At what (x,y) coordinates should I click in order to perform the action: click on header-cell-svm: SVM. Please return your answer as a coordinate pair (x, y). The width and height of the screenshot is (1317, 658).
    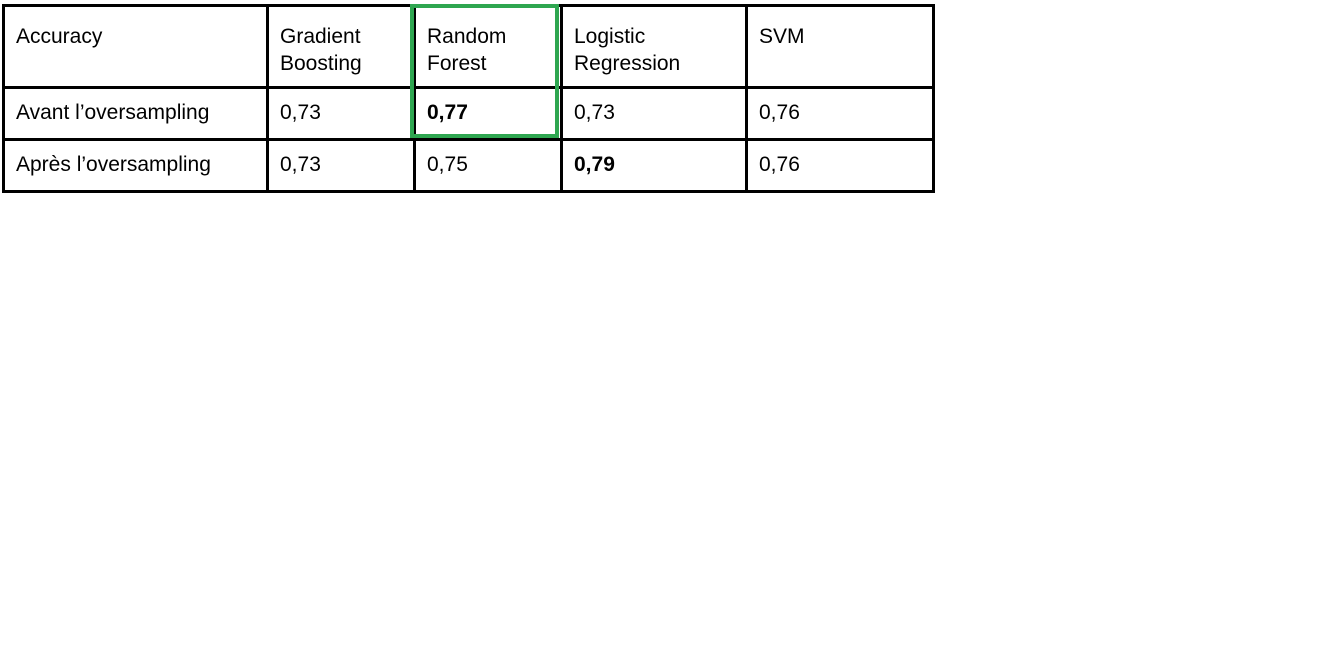
    Looking at the image, I should click on (840, 46).